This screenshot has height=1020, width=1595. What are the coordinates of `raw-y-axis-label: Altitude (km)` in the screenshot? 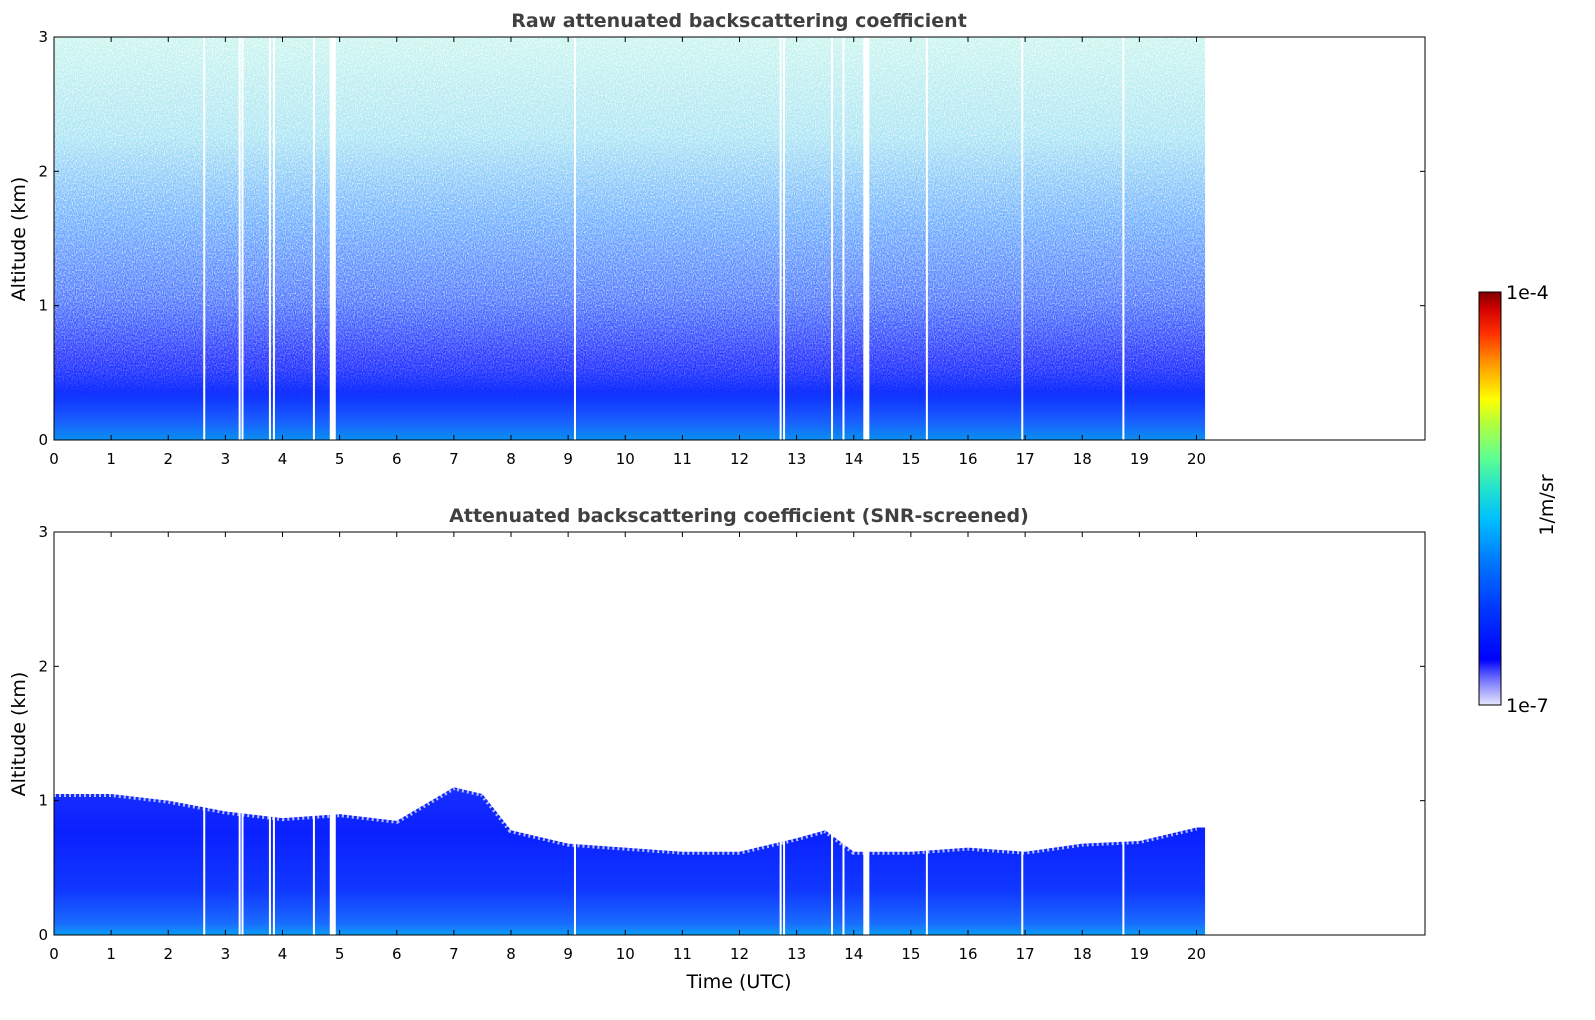 It's located at (19, 239).